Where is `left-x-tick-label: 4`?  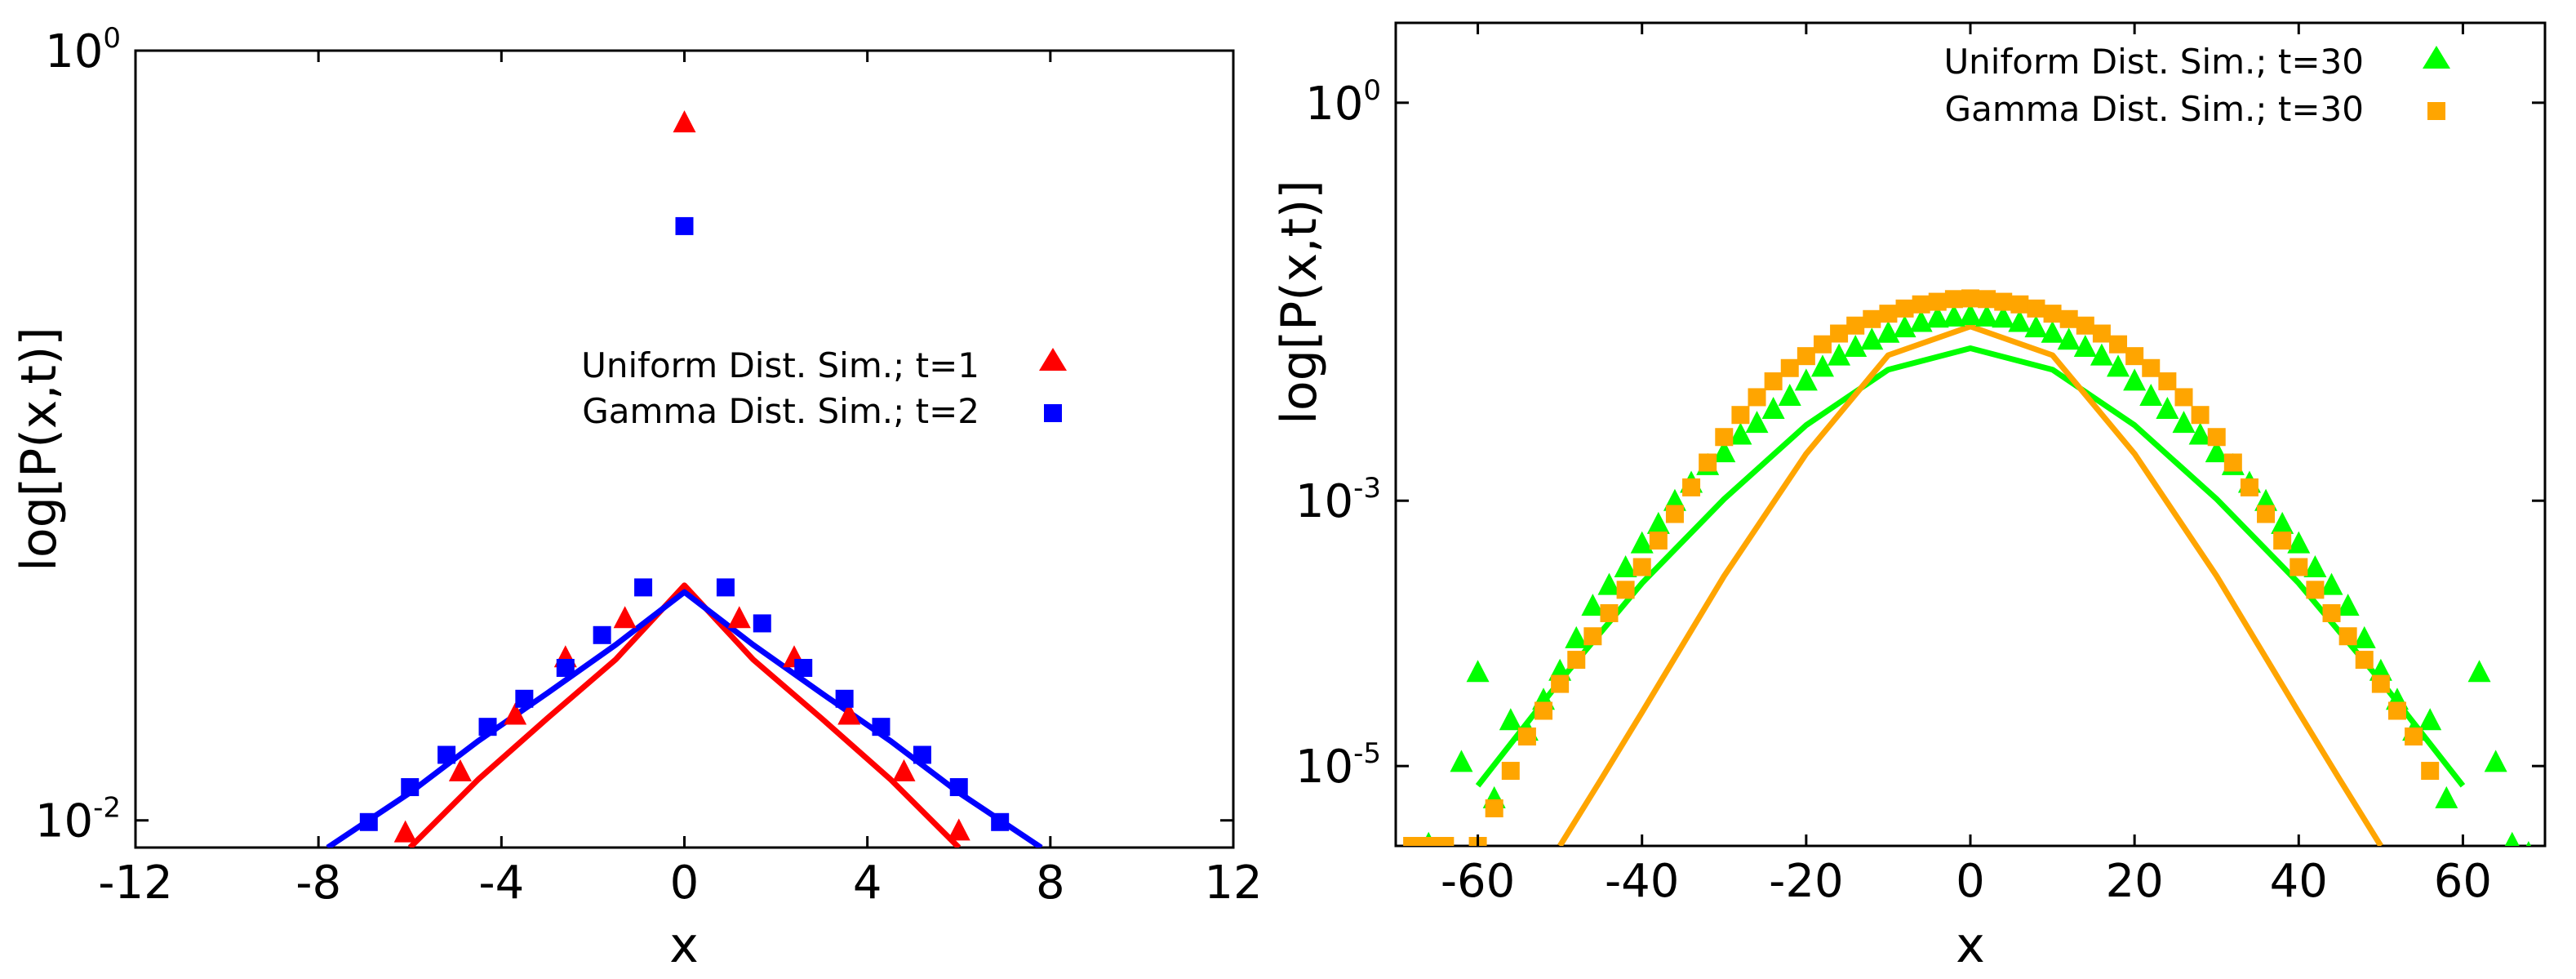 left-x-tick-label: 4 is located at coordinates (867, 884).